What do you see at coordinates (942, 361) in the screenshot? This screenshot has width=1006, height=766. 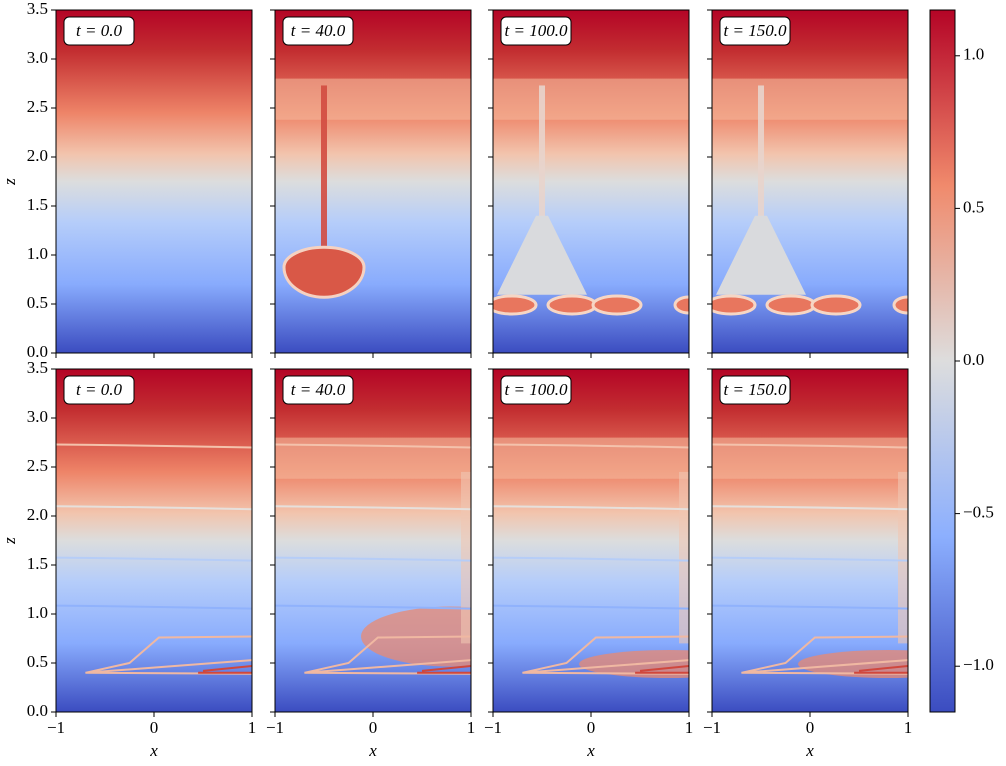 I see `colorbar` at bounding box center [942, 361].